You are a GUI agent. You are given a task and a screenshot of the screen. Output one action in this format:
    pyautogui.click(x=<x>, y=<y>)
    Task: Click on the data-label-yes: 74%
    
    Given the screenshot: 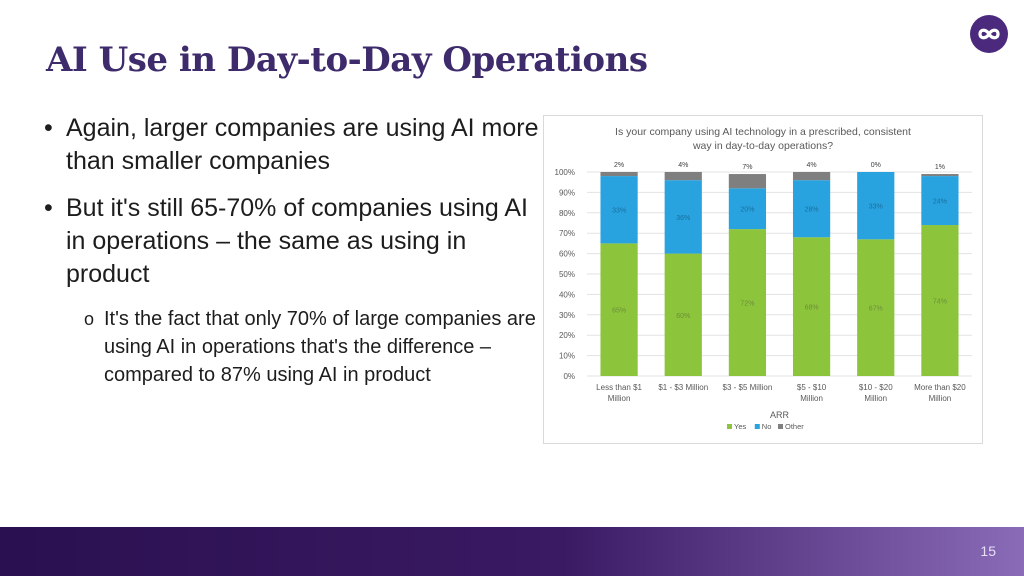 What is the action you would take?
    pyautogui.click(x=940, y=302)
    